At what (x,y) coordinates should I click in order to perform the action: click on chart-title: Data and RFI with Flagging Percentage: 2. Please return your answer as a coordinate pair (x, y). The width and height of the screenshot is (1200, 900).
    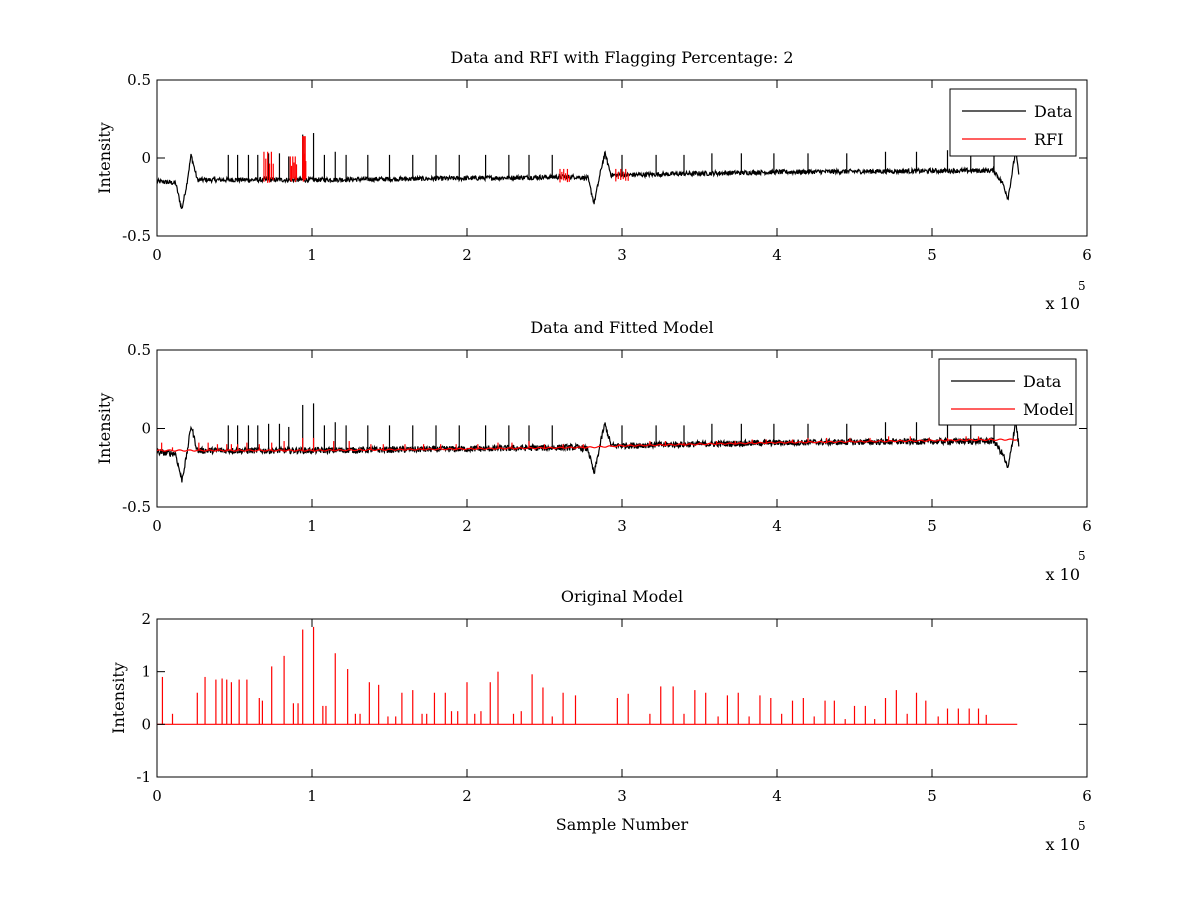
    Looking at the image, I should click on (621, 57).